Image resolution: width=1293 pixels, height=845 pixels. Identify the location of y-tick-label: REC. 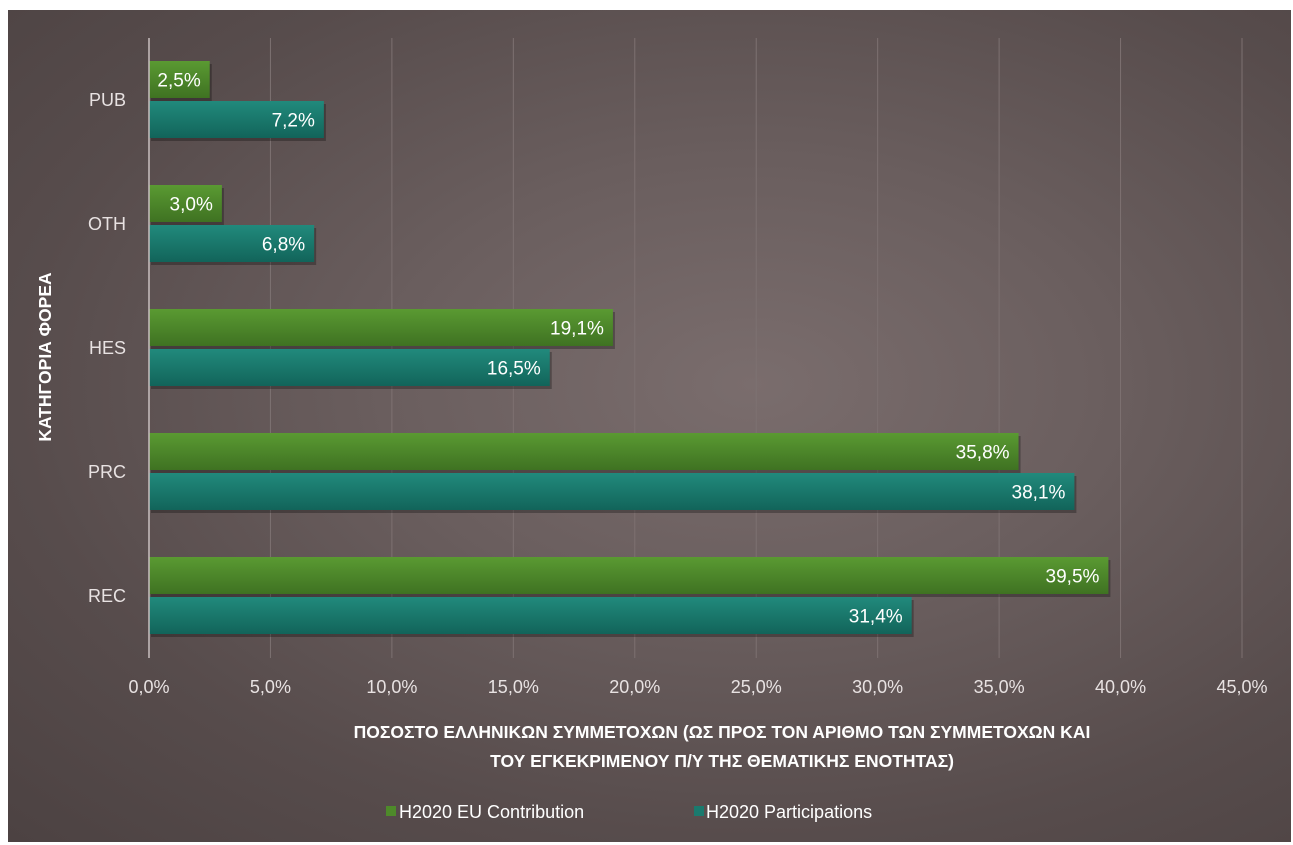
(107, 596).